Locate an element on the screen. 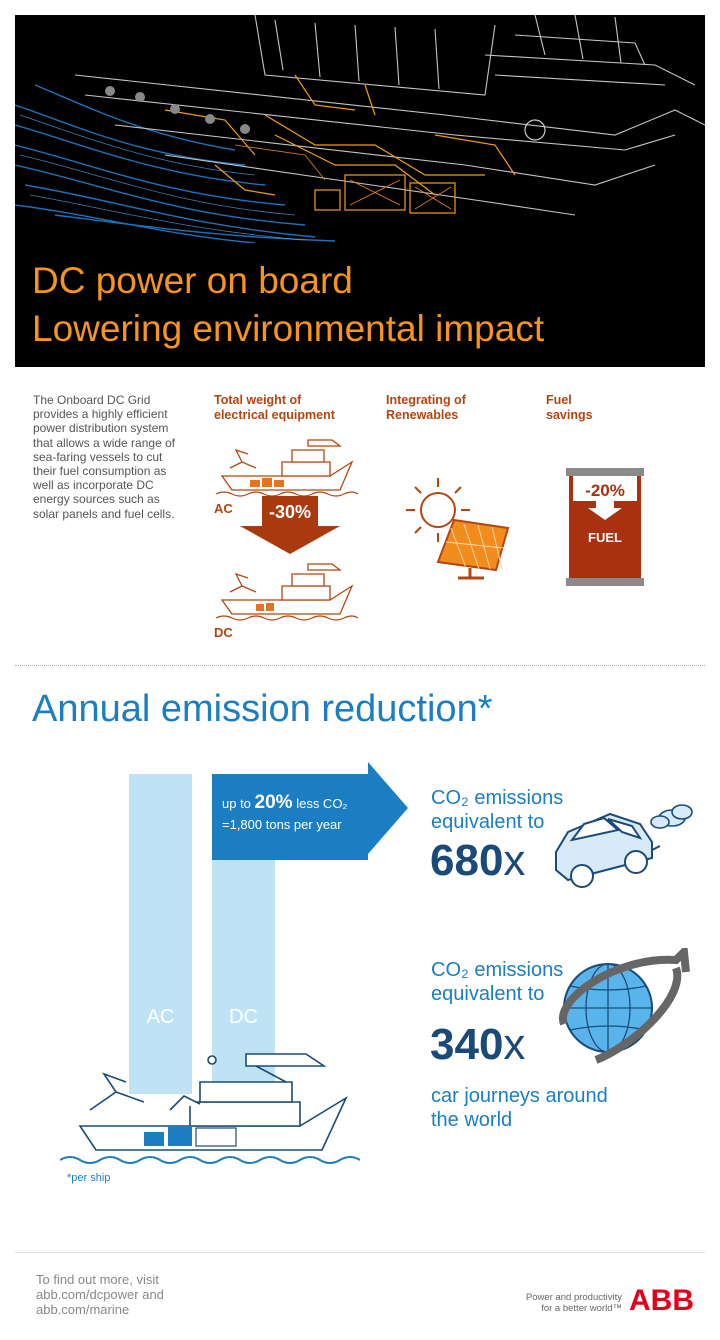  abb-logo-text: ABB is located at coordinates (661, 1299).